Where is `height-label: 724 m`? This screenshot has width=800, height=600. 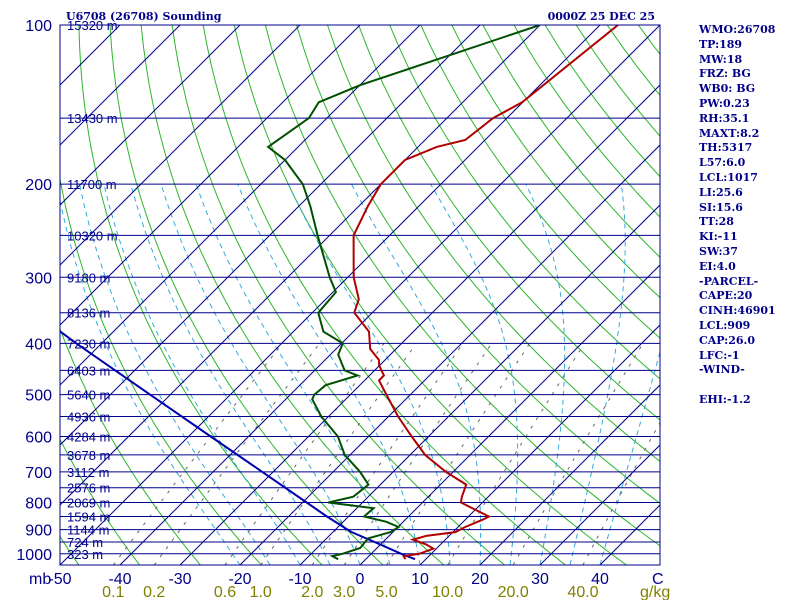 height-label: 724 m is located at coordinates (85, 542).